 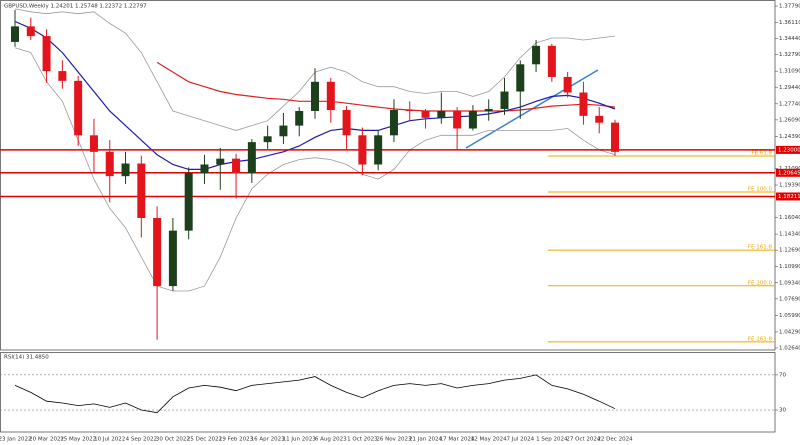 I want to click on x-tick-label: 22 Dec 2024, so click(x=615, y=440).